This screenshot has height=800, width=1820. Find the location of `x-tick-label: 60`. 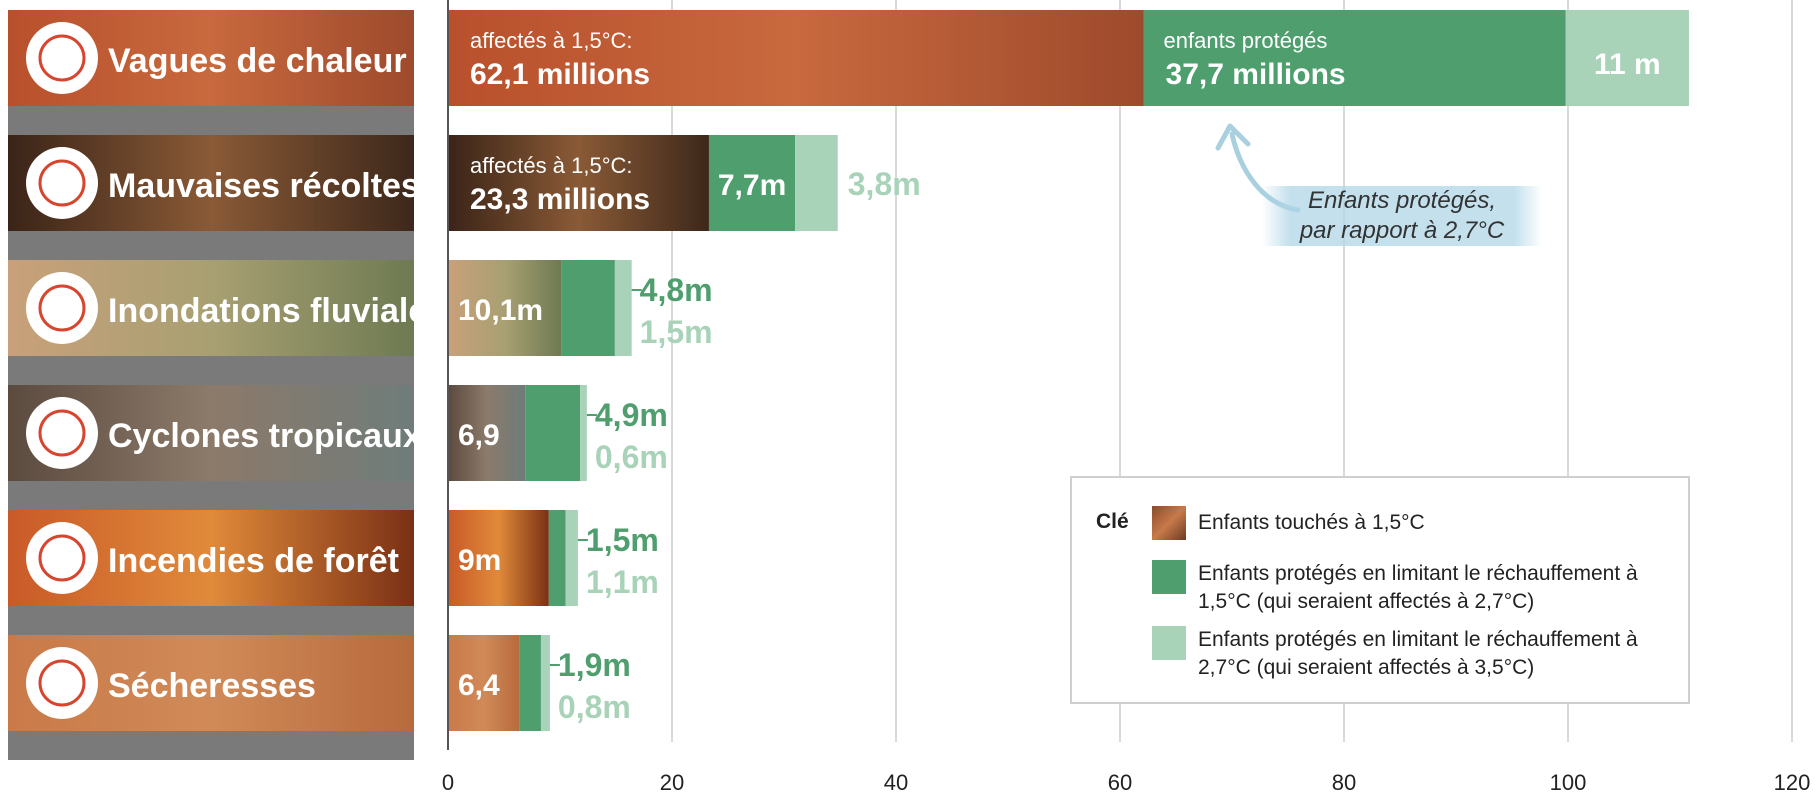

x-tick-label: 60 is located at coordinates (1120, 782).